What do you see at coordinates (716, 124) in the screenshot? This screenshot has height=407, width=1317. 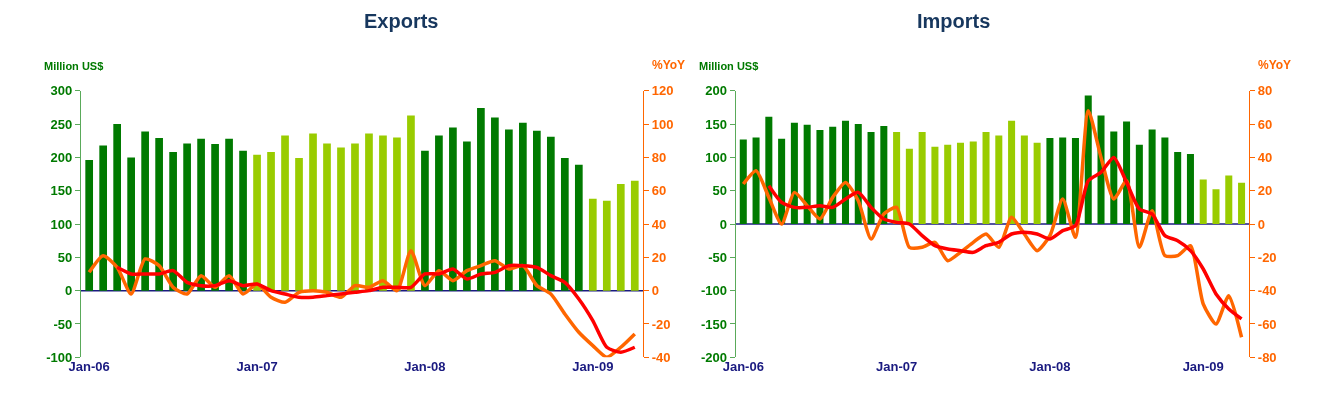 I see `y-tick-label: 150` at bounding box center [716, 124].